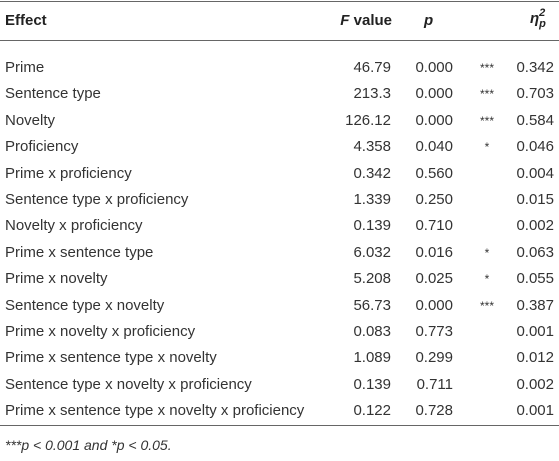 This screenshot has width=559, height=461. What do you see at coordinates (535, 358) in the screenshot?
I see `eta-cell: 0.012` at bounding box center [535, 358].